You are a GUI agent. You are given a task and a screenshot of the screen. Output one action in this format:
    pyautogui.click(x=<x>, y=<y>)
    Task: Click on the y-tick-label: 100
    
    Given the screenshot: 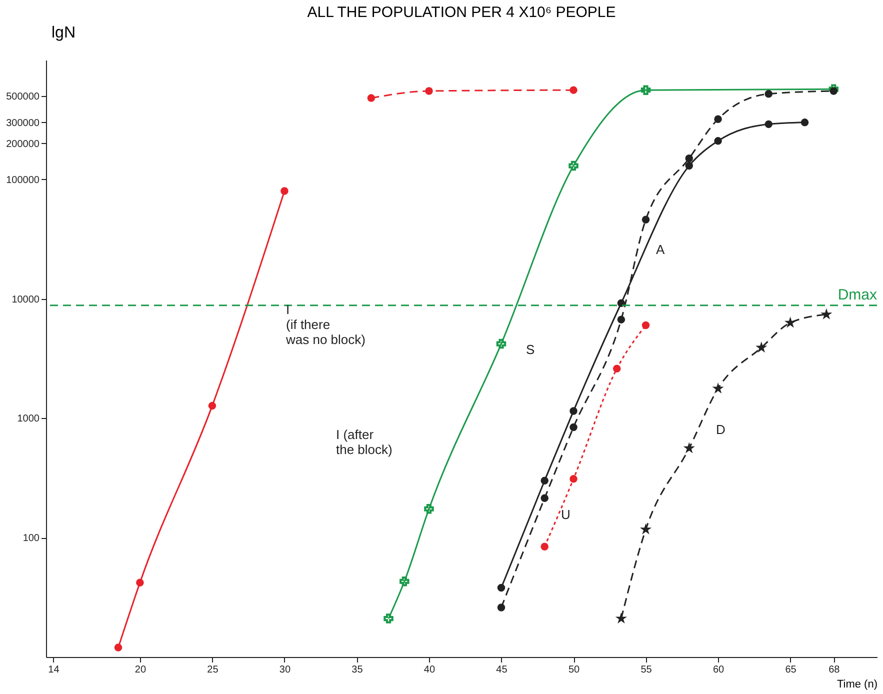 What is the action you would take?
    pyautogui.click(x=31, y=538)
    